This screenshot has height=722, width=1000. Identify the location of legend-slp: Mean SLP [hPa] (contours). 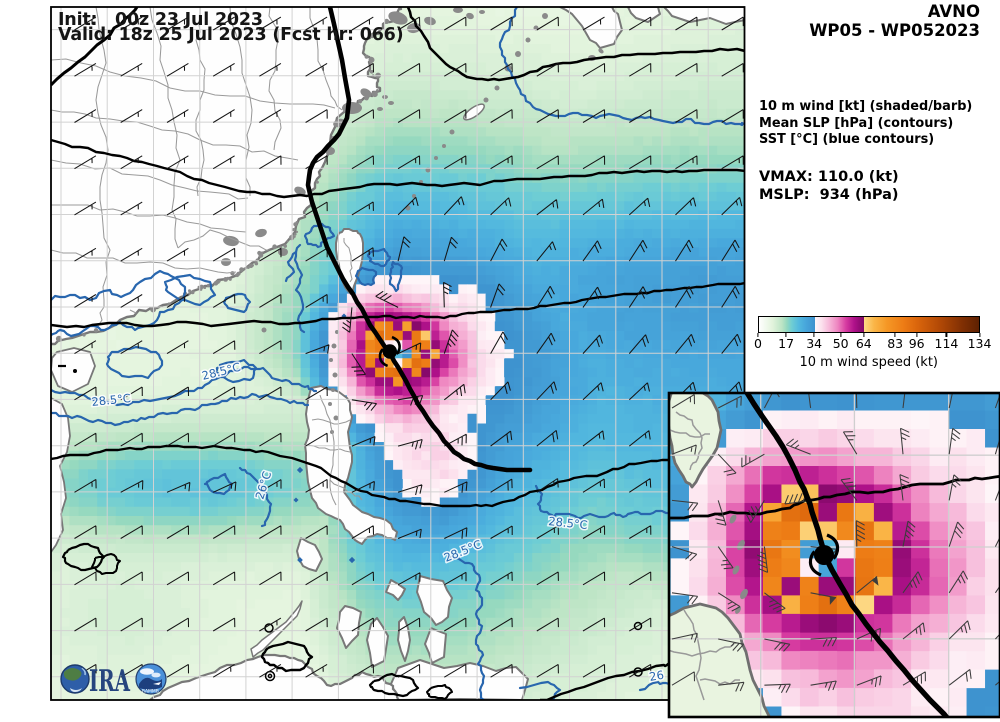
(856, 123).